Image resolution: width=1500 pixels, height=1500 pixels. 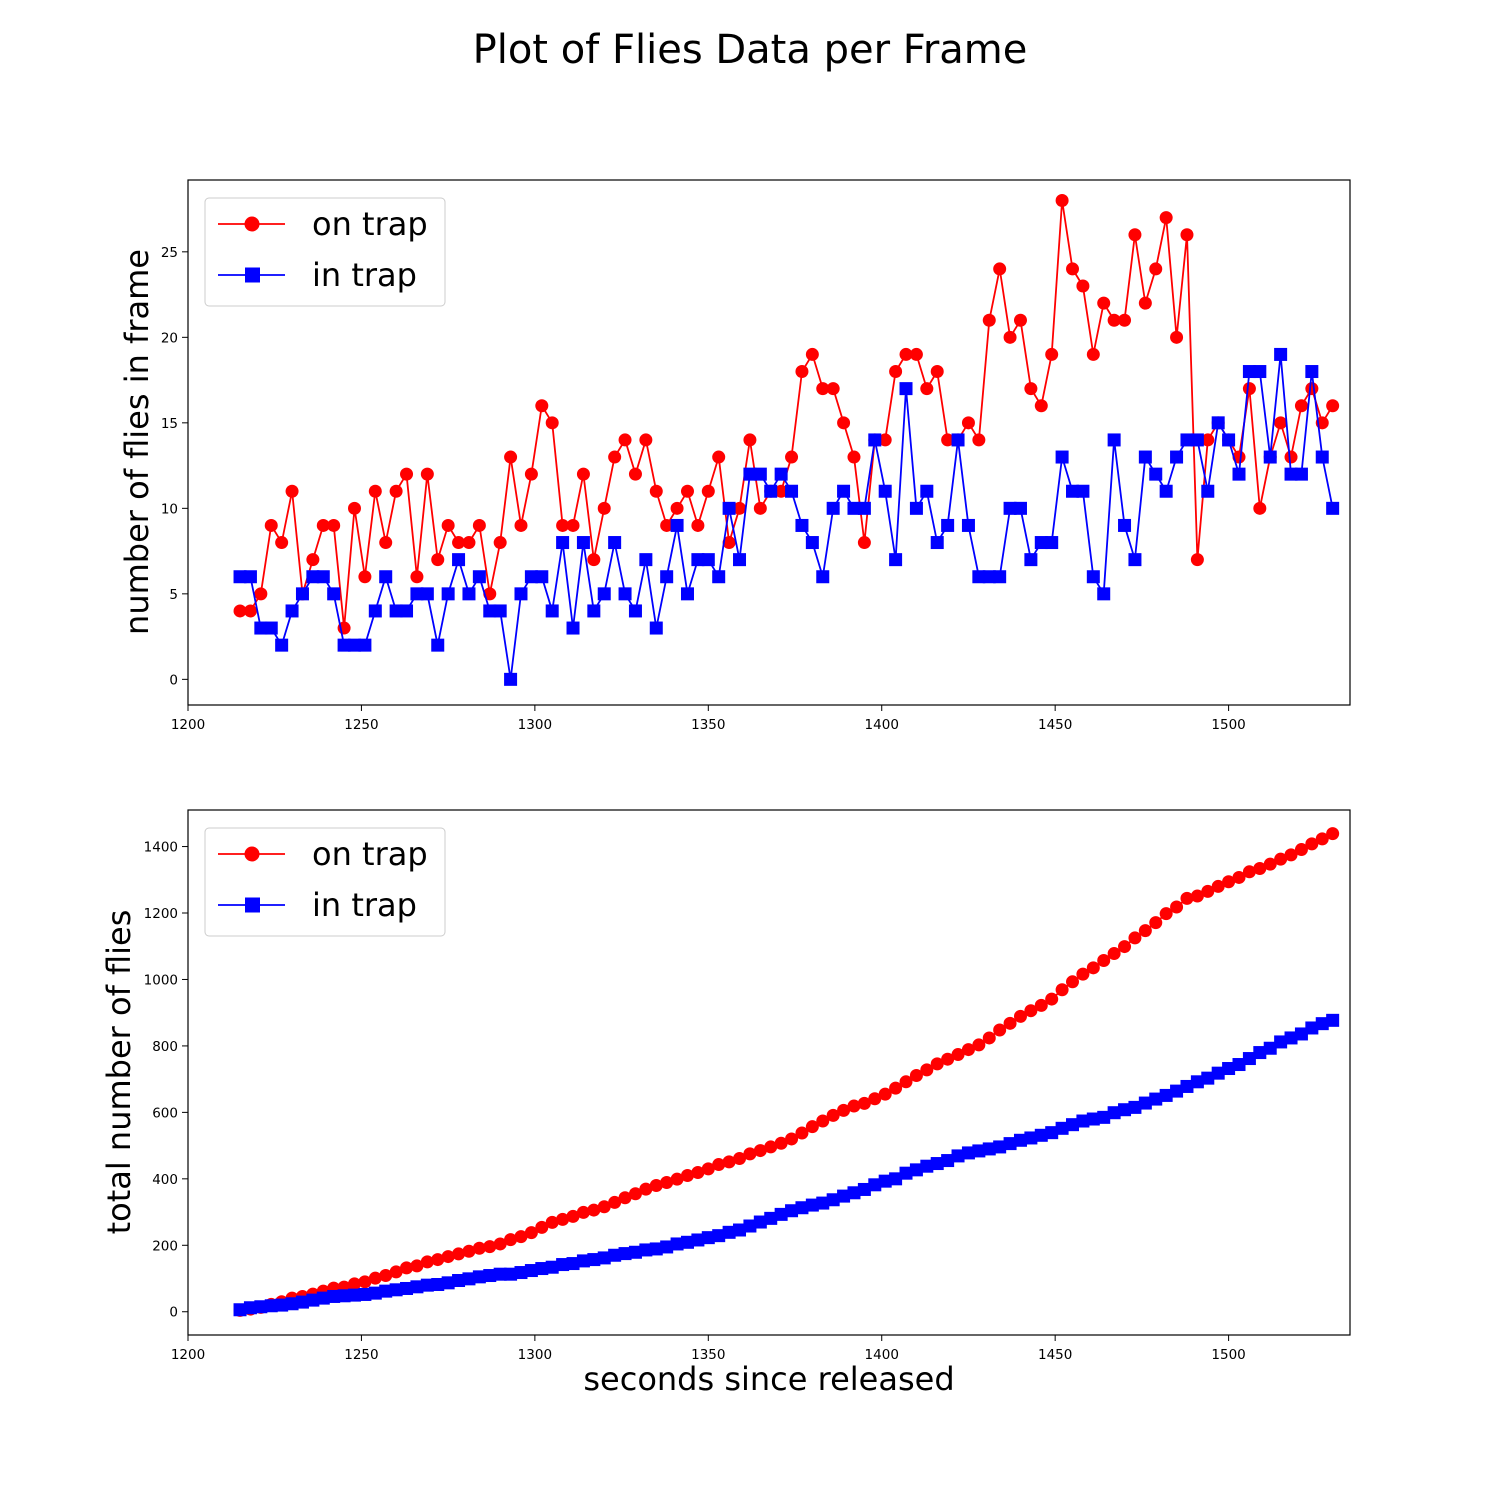 What do you see at coordinates (161, 848) in the screenshot?
I see `y-tick-label: 1400` at bounding box center [161, 848].